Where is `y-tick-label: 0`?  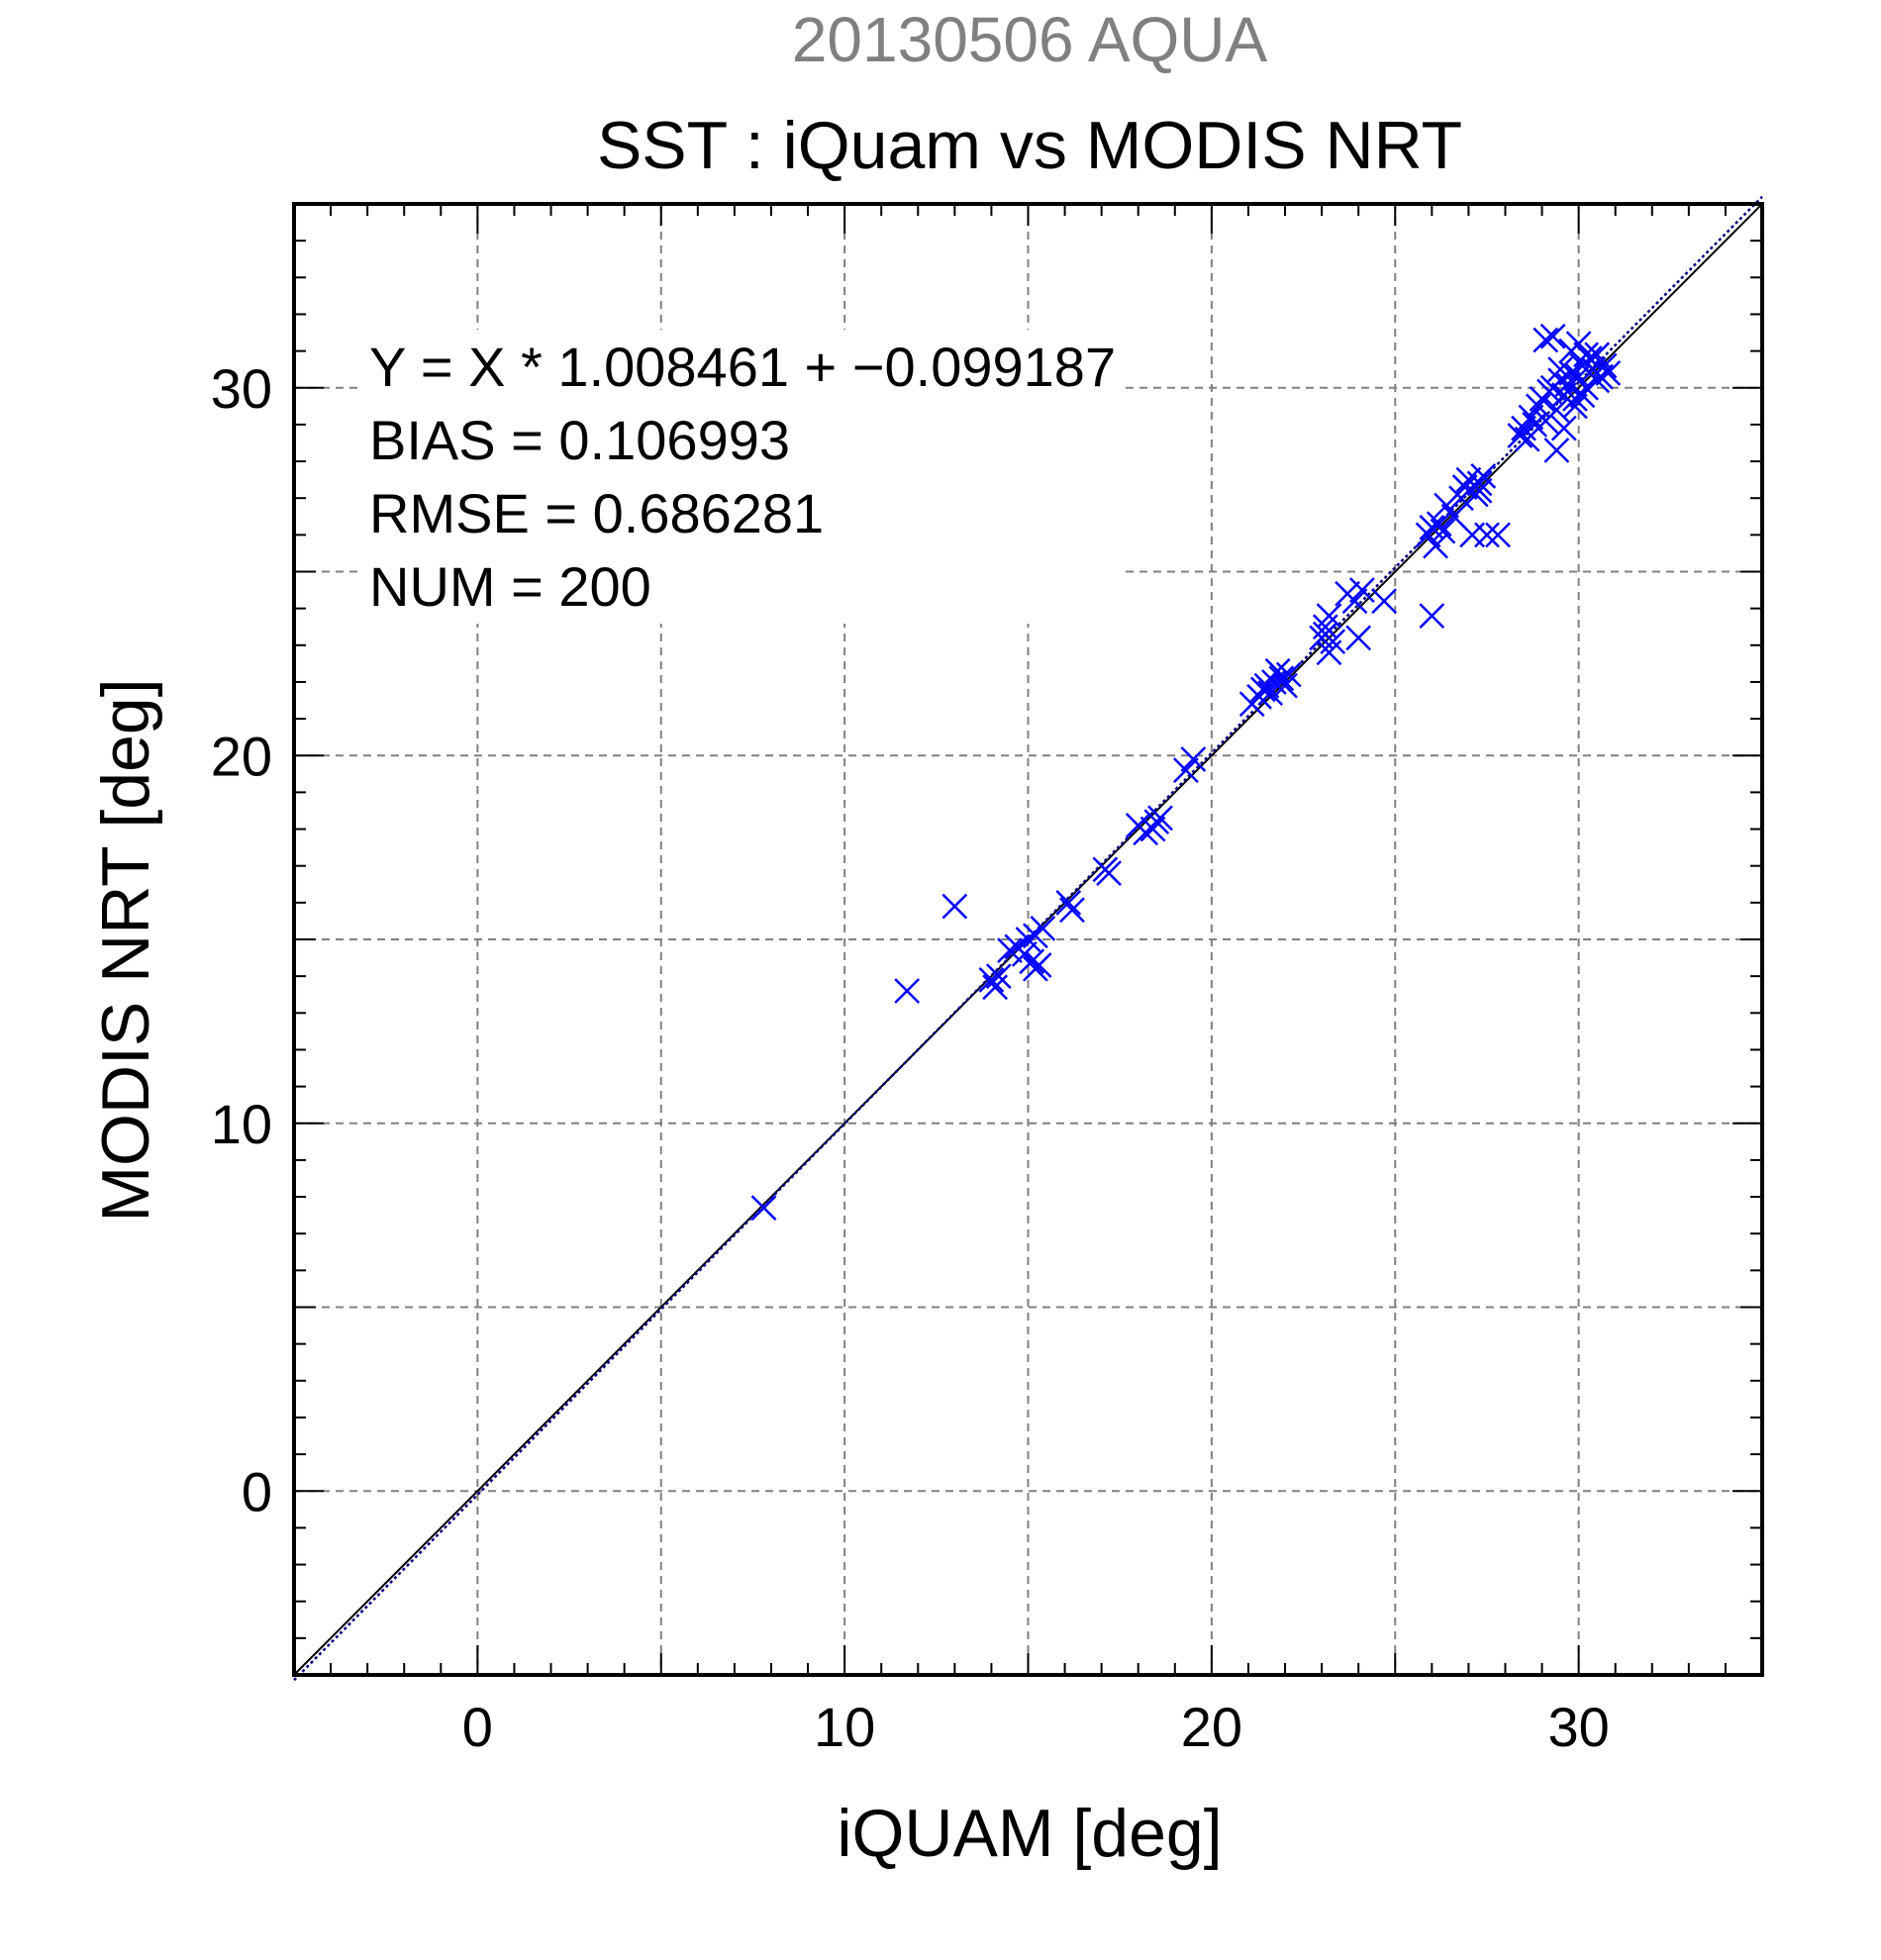 y-tick-label: 0 is located at coordinates (257, 1491).